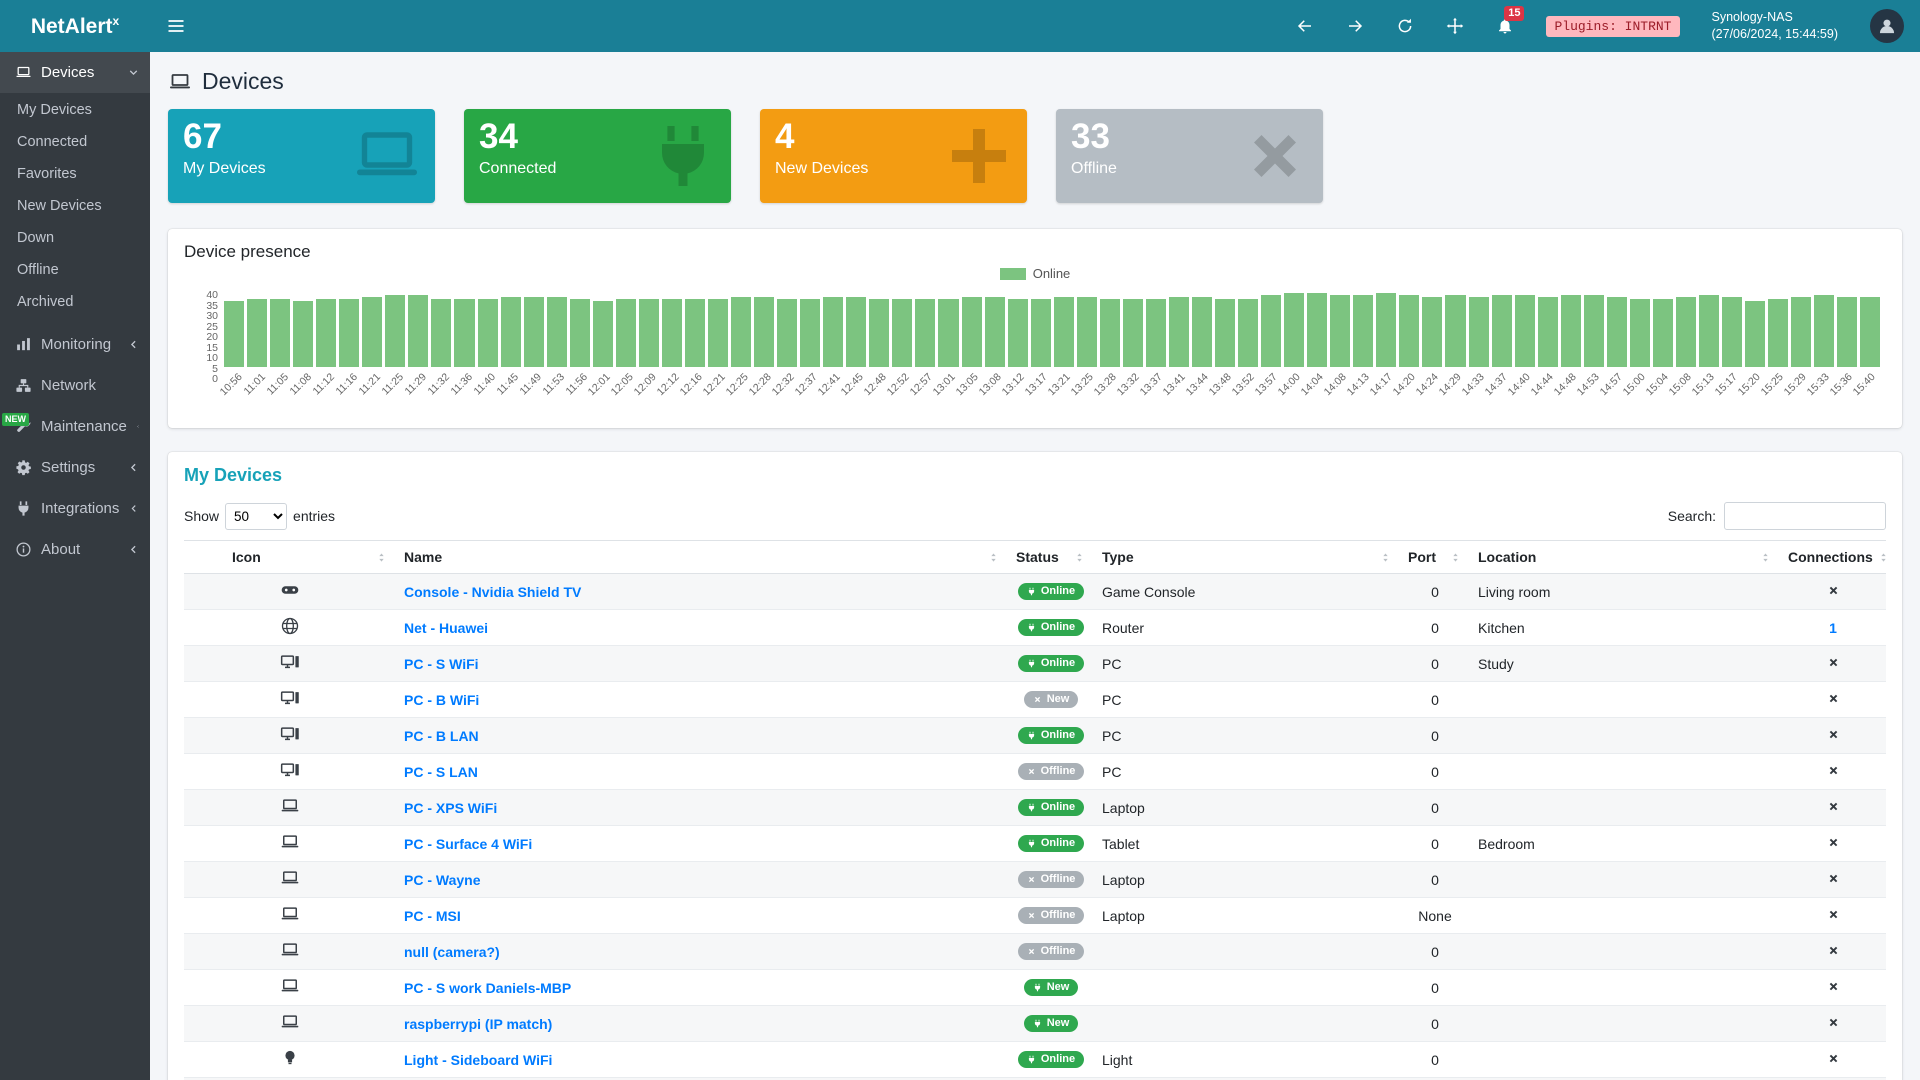 The height and width of the screenshot is (1080, 1920). Describe the element at coordinates (1833, 627) in the screenshot. I see `connections-count-link: 1` at that location.